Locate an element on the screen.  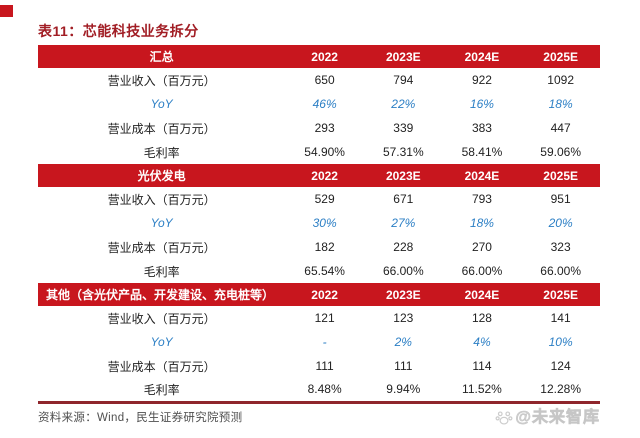
table-row: 营业成本（百万元） 111 111 114 124 is located at coordinates (319, 366).